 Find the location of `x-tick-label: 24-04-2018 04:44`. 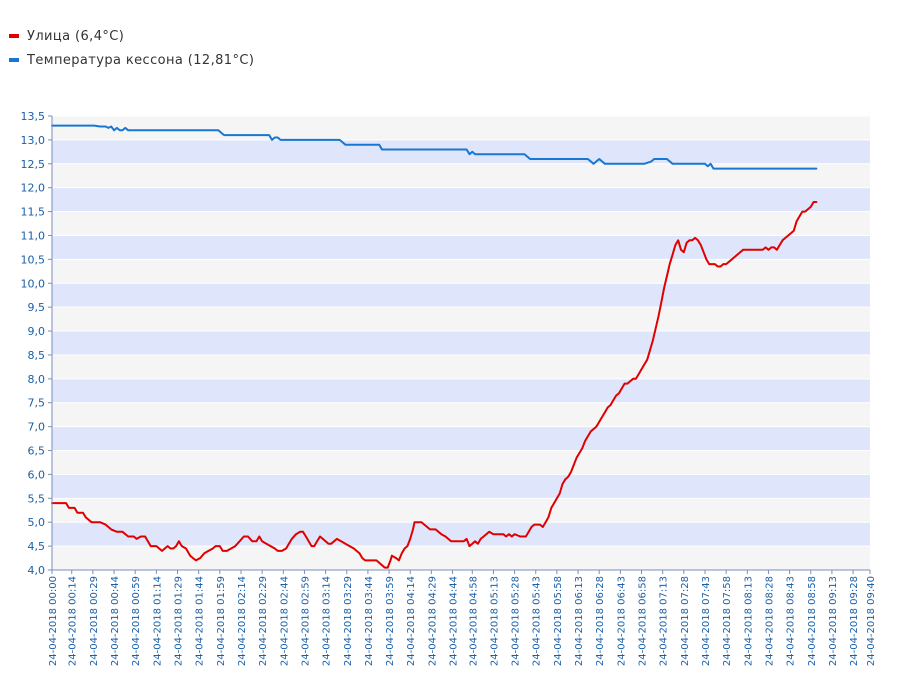

x-tick-label: 24-04-2018 04:44 is located at coordinates (454, 621).